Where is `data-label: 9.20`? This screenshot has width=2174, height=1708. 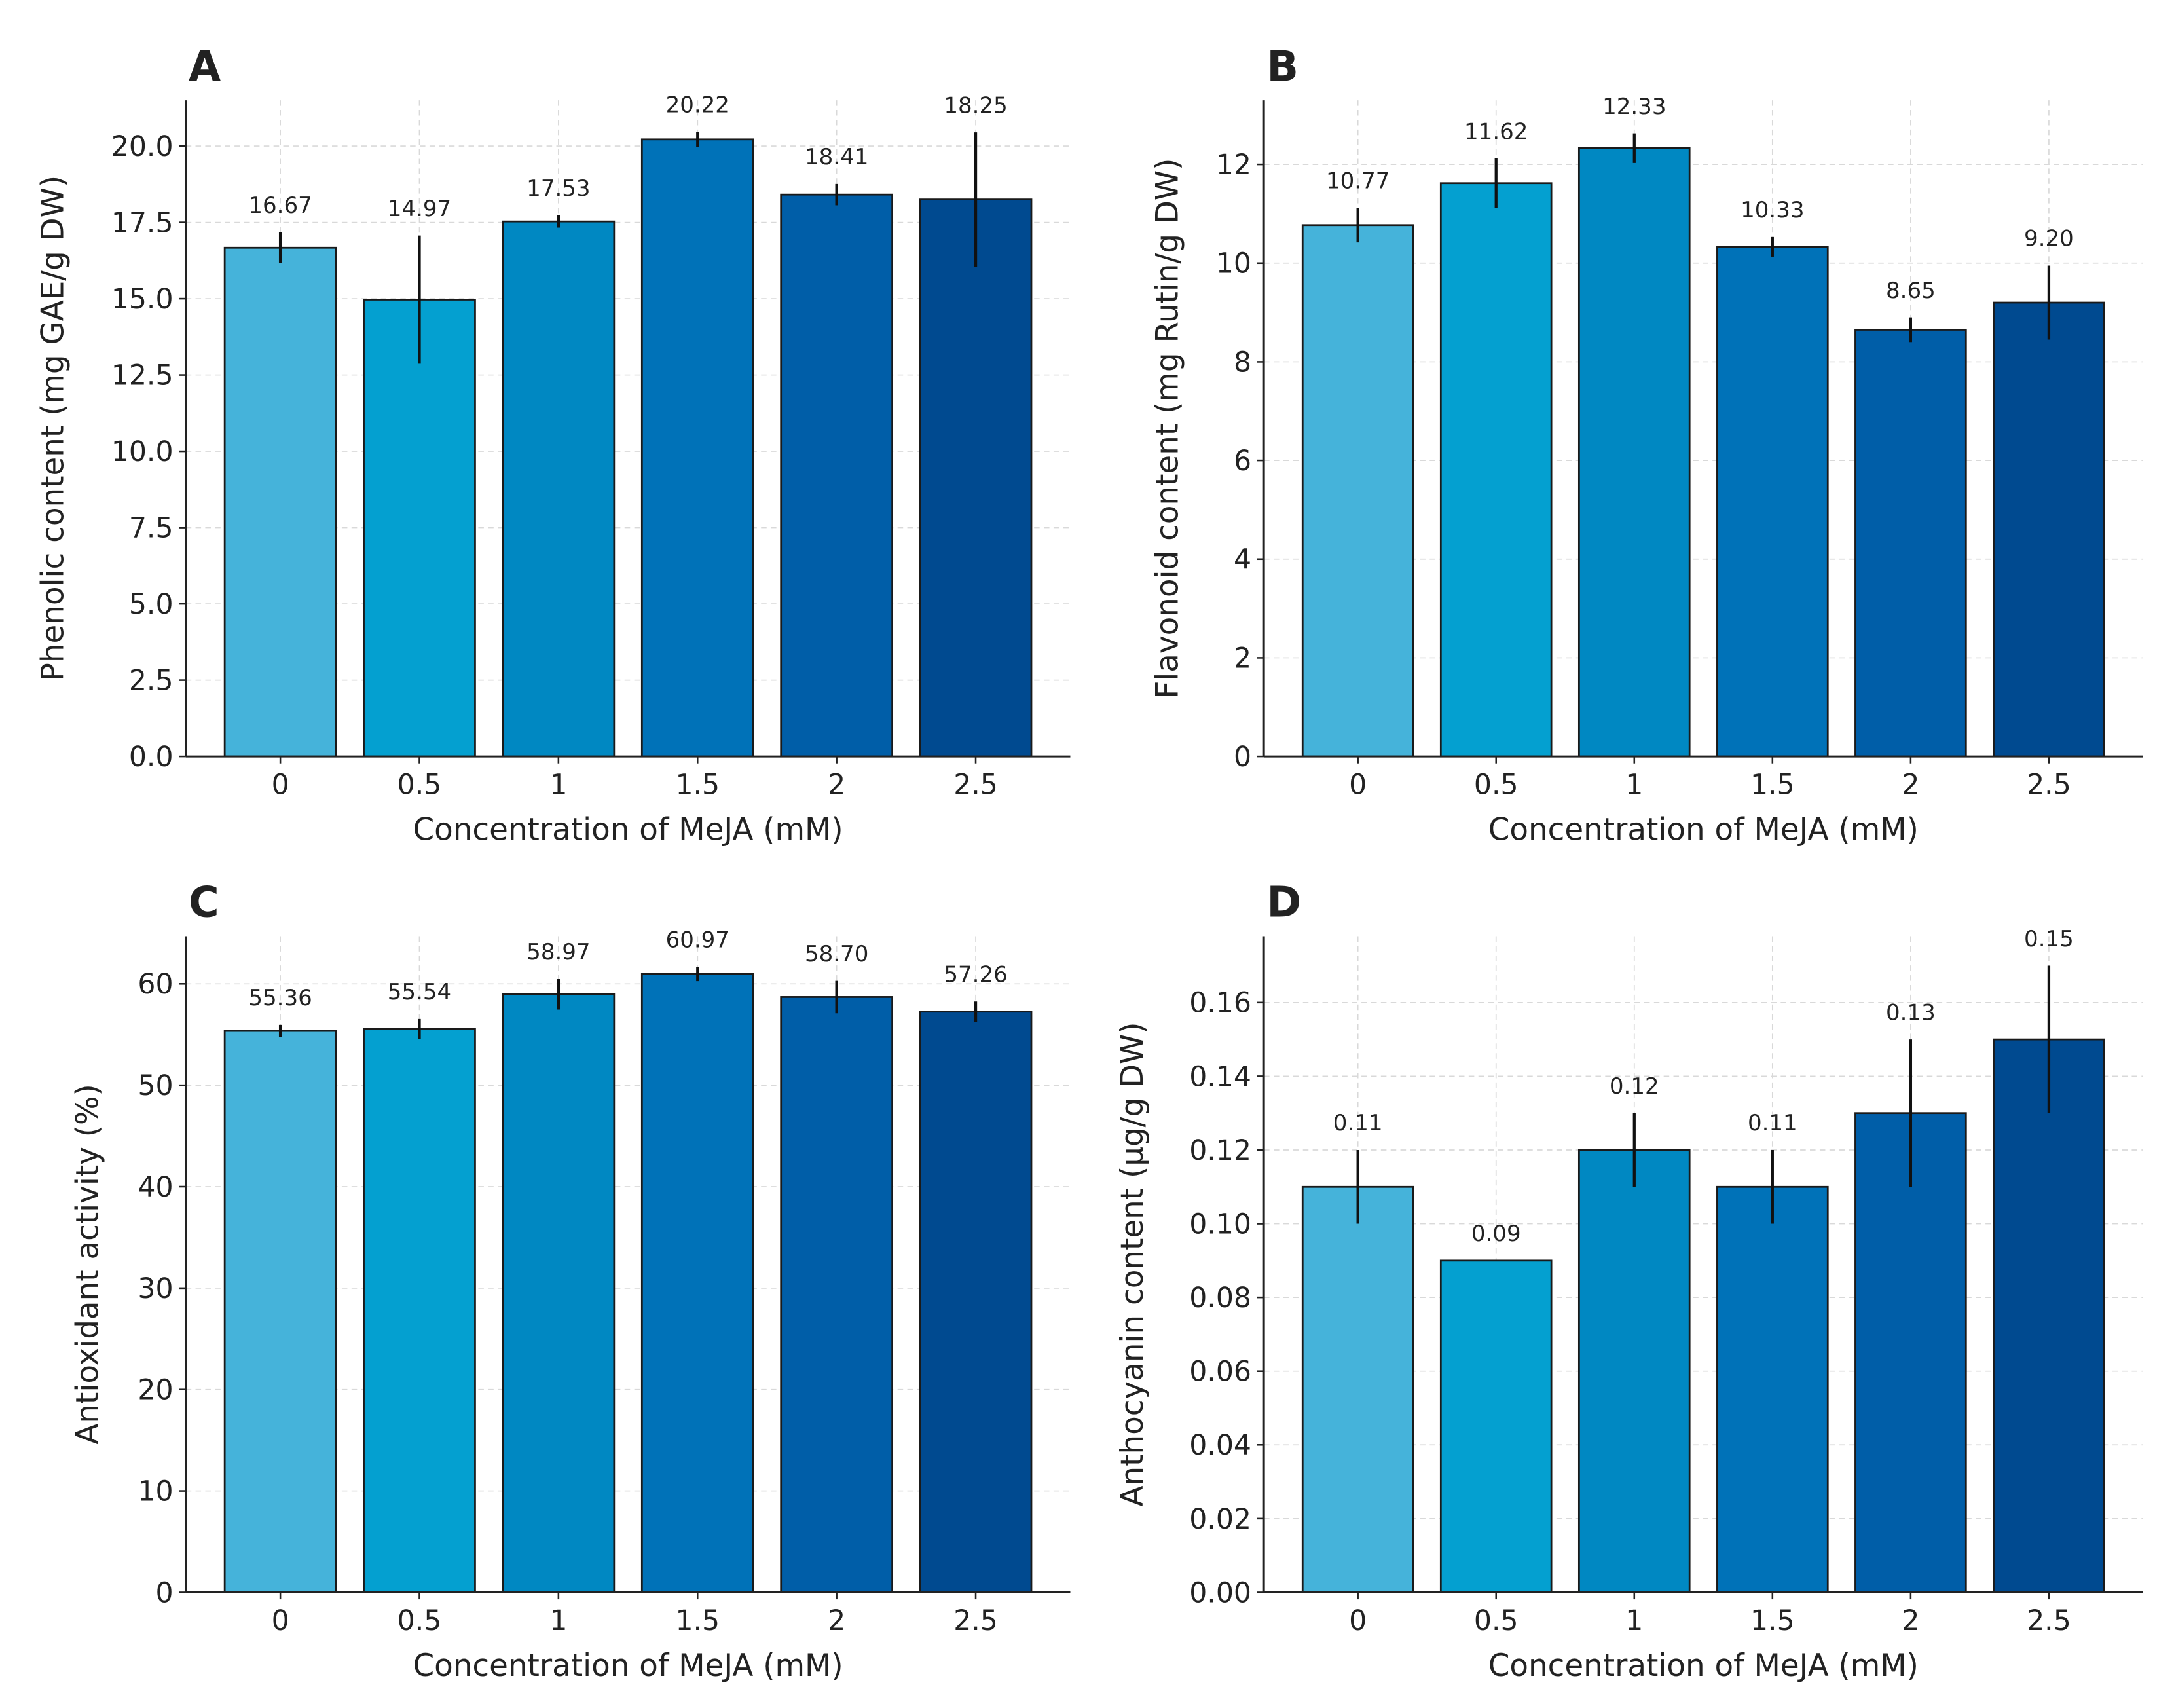 data-label: 9.20 is located at coordinates (2049, 239).